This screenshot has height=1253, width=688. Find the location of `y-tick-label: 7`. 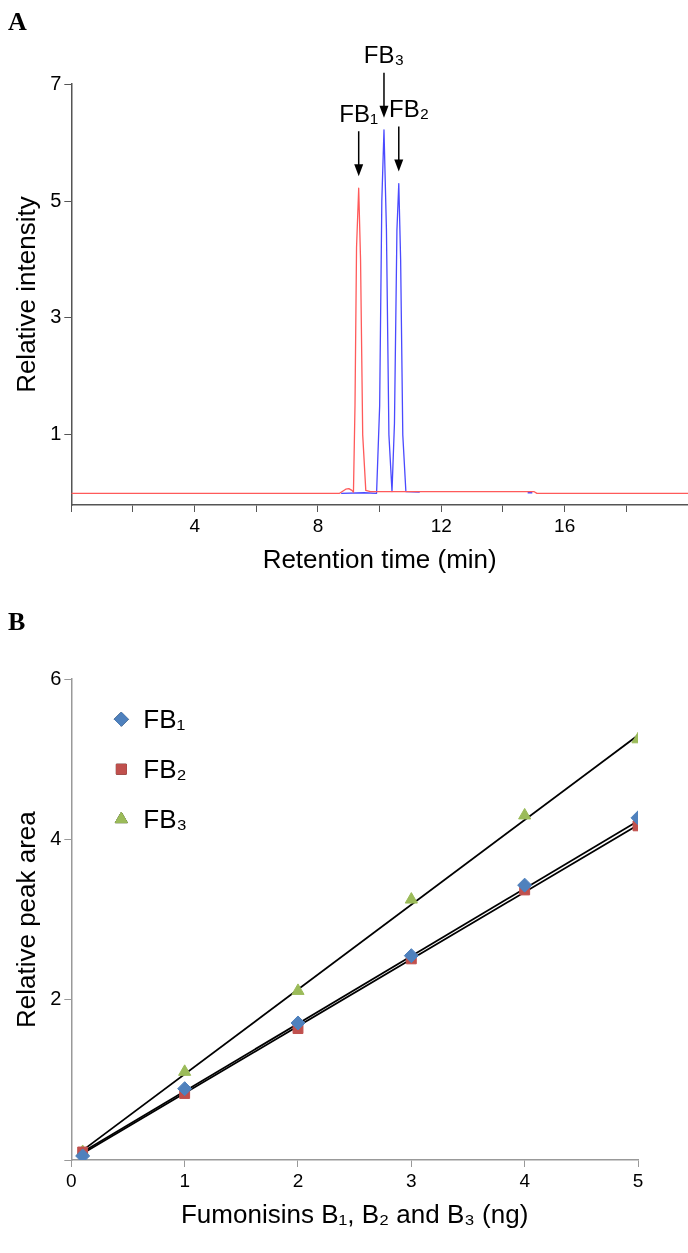

y-tick-label: 7 is located at coordinates (56, 82).